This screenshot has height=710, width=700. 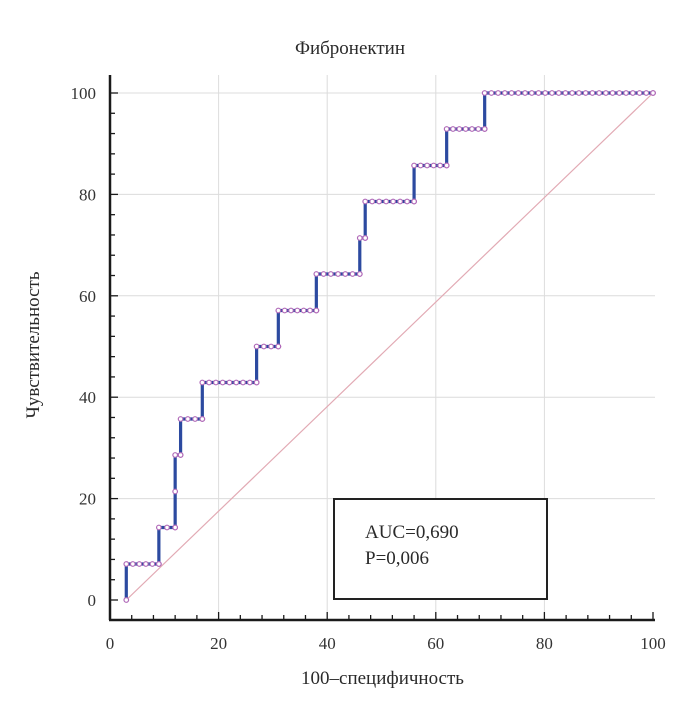 I want to click on x-axis-label: 100–специфичность, so click(x=382, y=678).